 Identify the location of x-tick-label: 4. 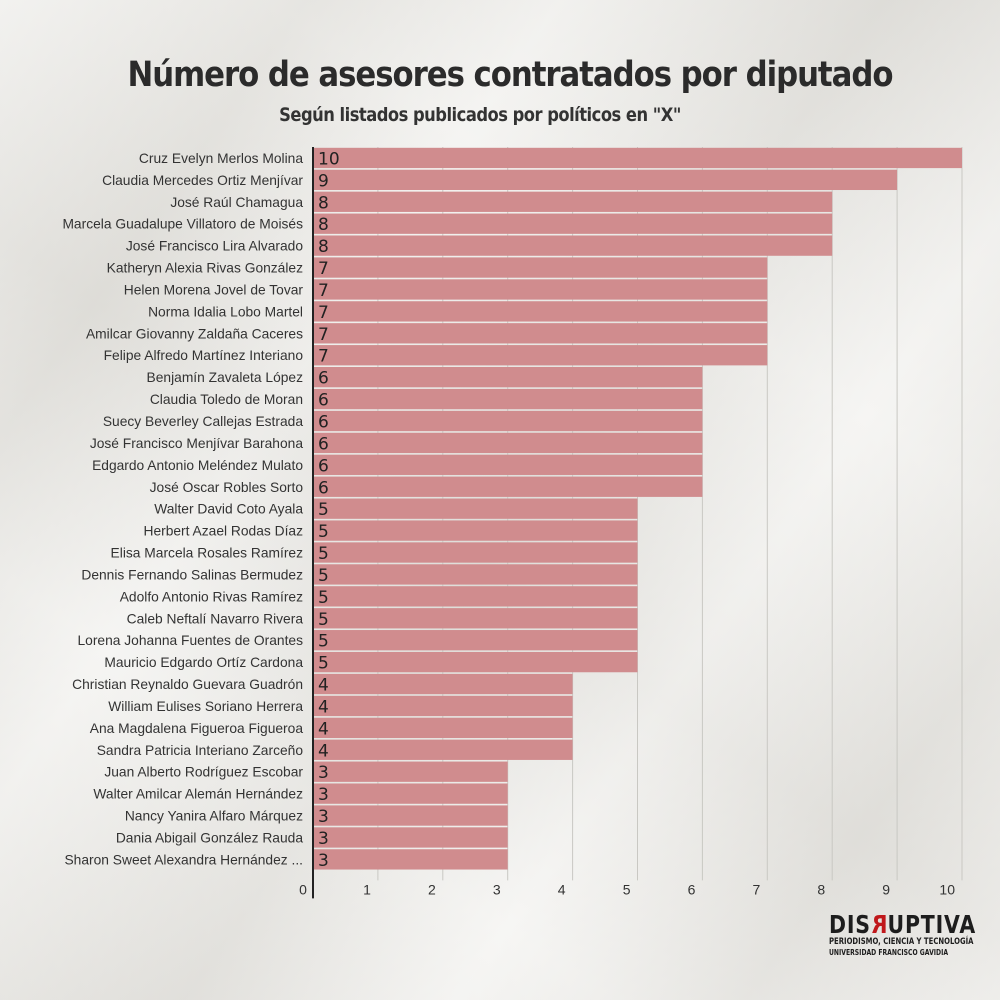
(562, 889).